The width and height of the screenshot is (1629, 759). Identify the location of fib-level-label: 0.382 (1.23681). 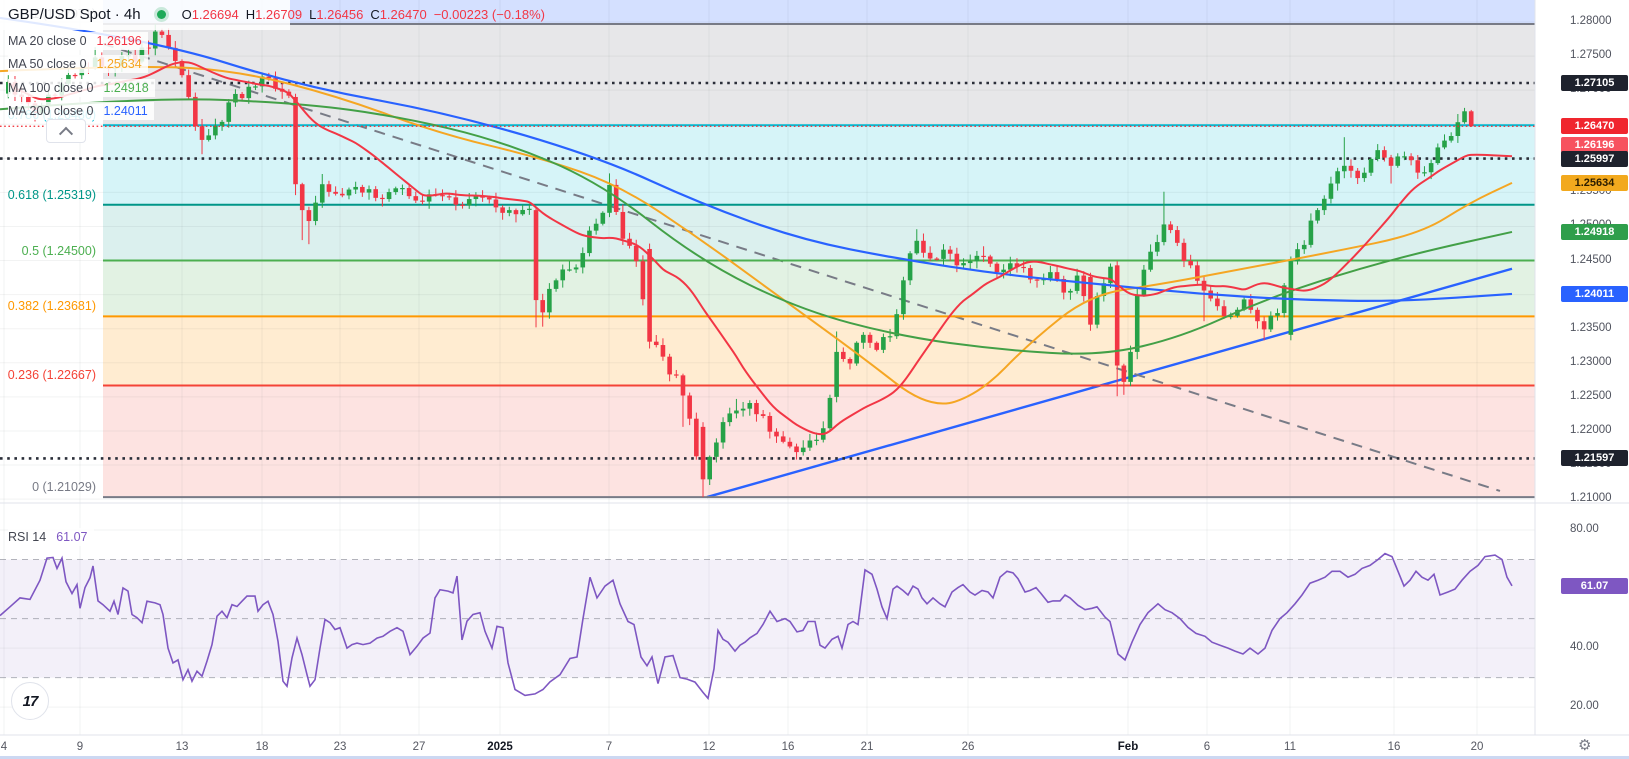
(51, 306).